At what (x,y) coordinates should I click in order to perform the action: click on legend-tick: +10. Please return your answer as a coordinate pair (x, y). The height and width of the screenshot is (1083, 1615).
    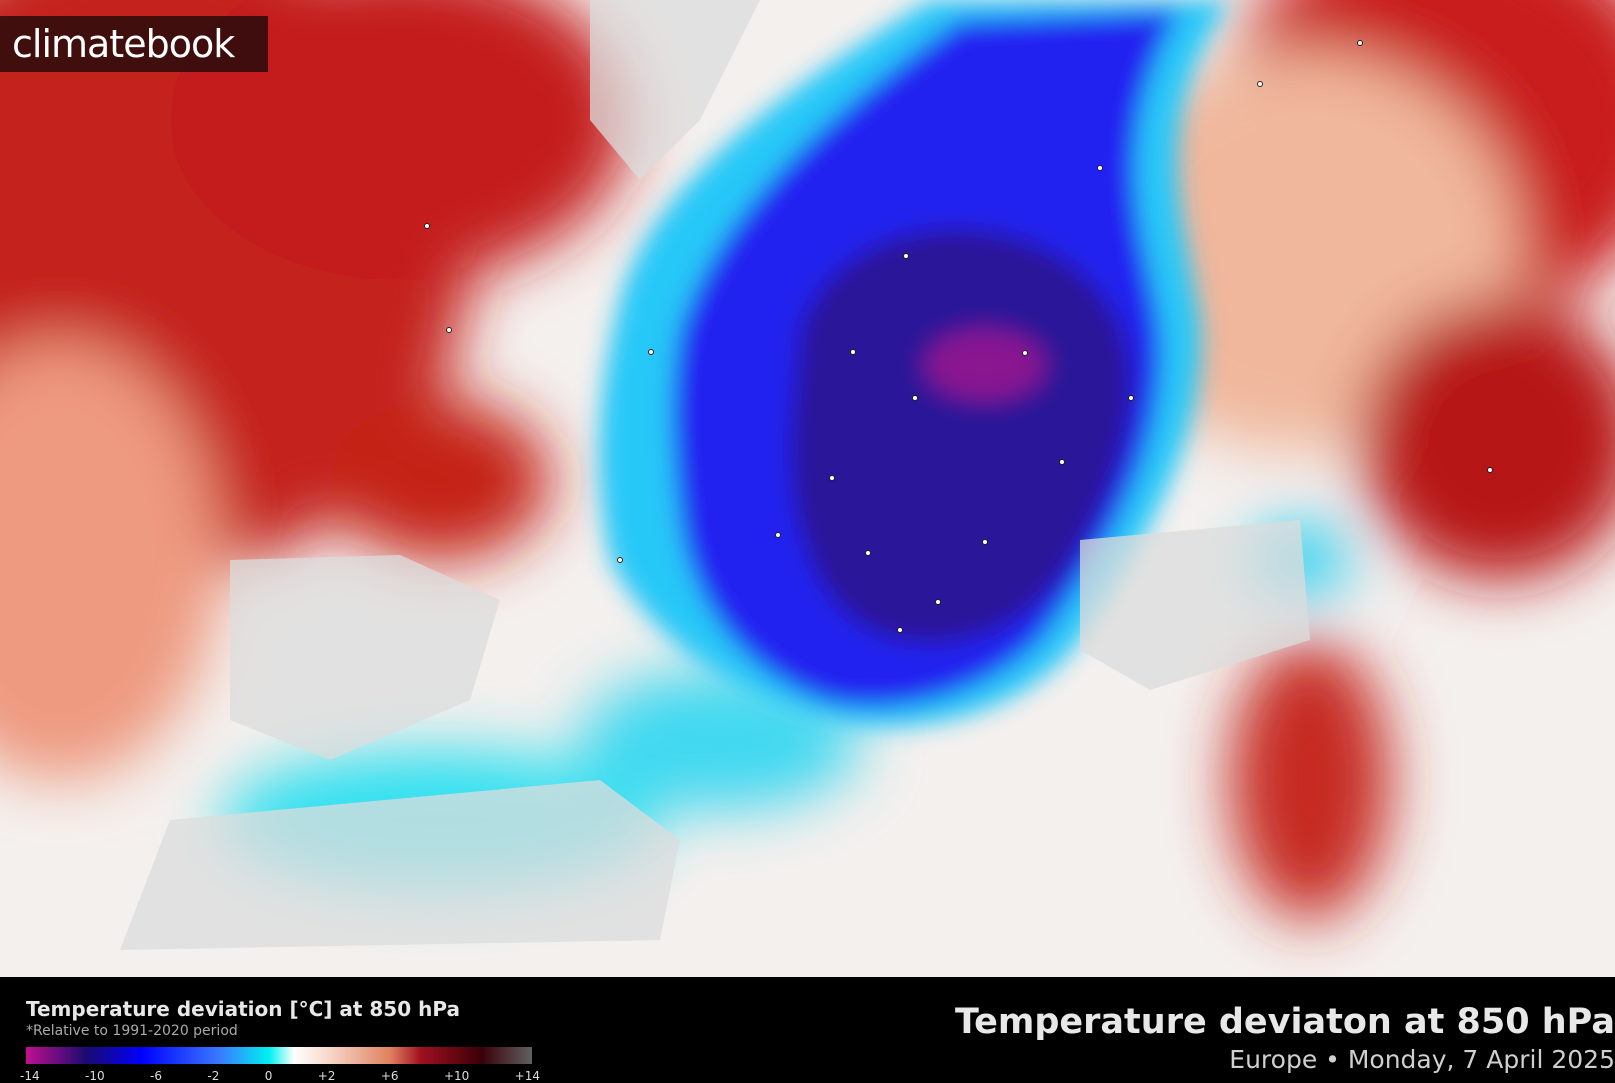
    Looking at the image, I should click on (456, 1076).